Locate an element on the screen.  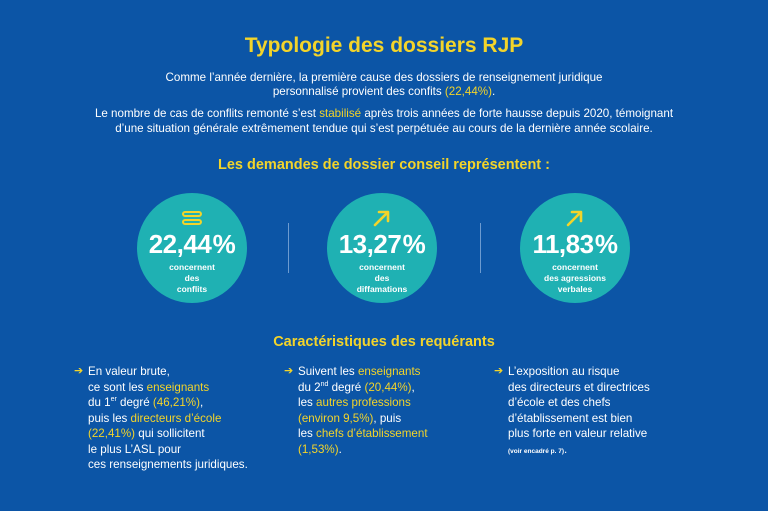
stat-label: concernent des conflits is located at coordinates (192, 278).